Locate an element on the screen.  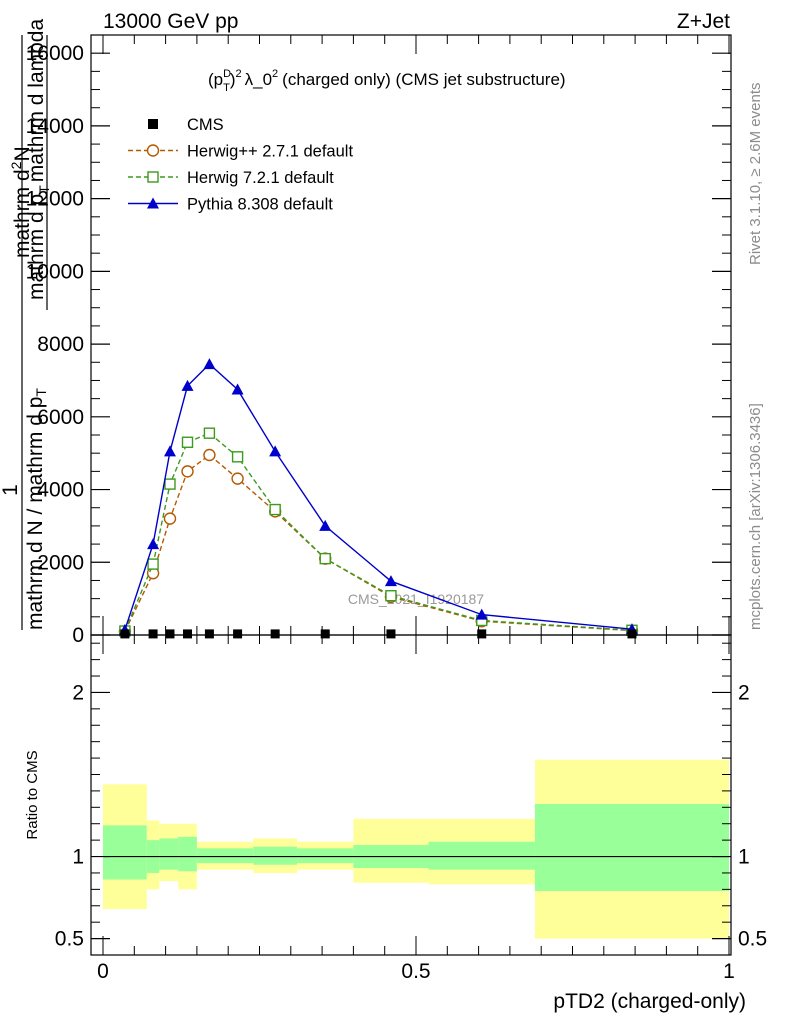
legend-label: Herwig++ 2.7.1 default is located at coordinates (270, 152).